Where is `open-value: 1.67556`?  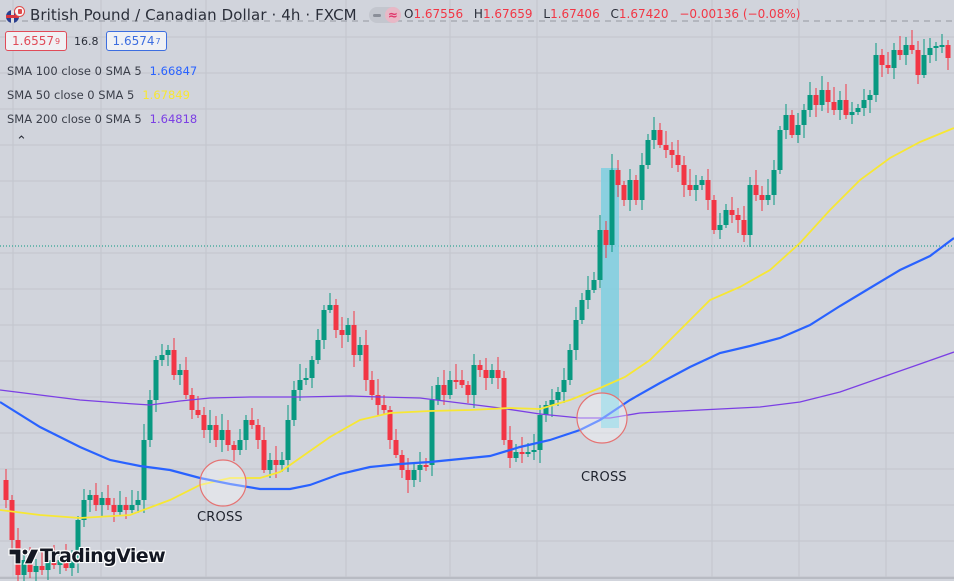 open-value: 1.67556 is located at coordinates (438, 14).